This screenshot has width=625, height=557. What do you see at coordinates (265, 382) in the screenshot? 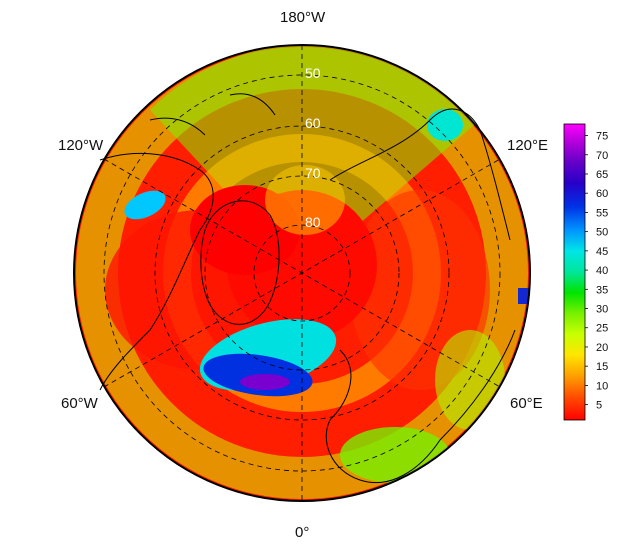
I see `field-atlantic-purple` at bounding box center [265, 382].